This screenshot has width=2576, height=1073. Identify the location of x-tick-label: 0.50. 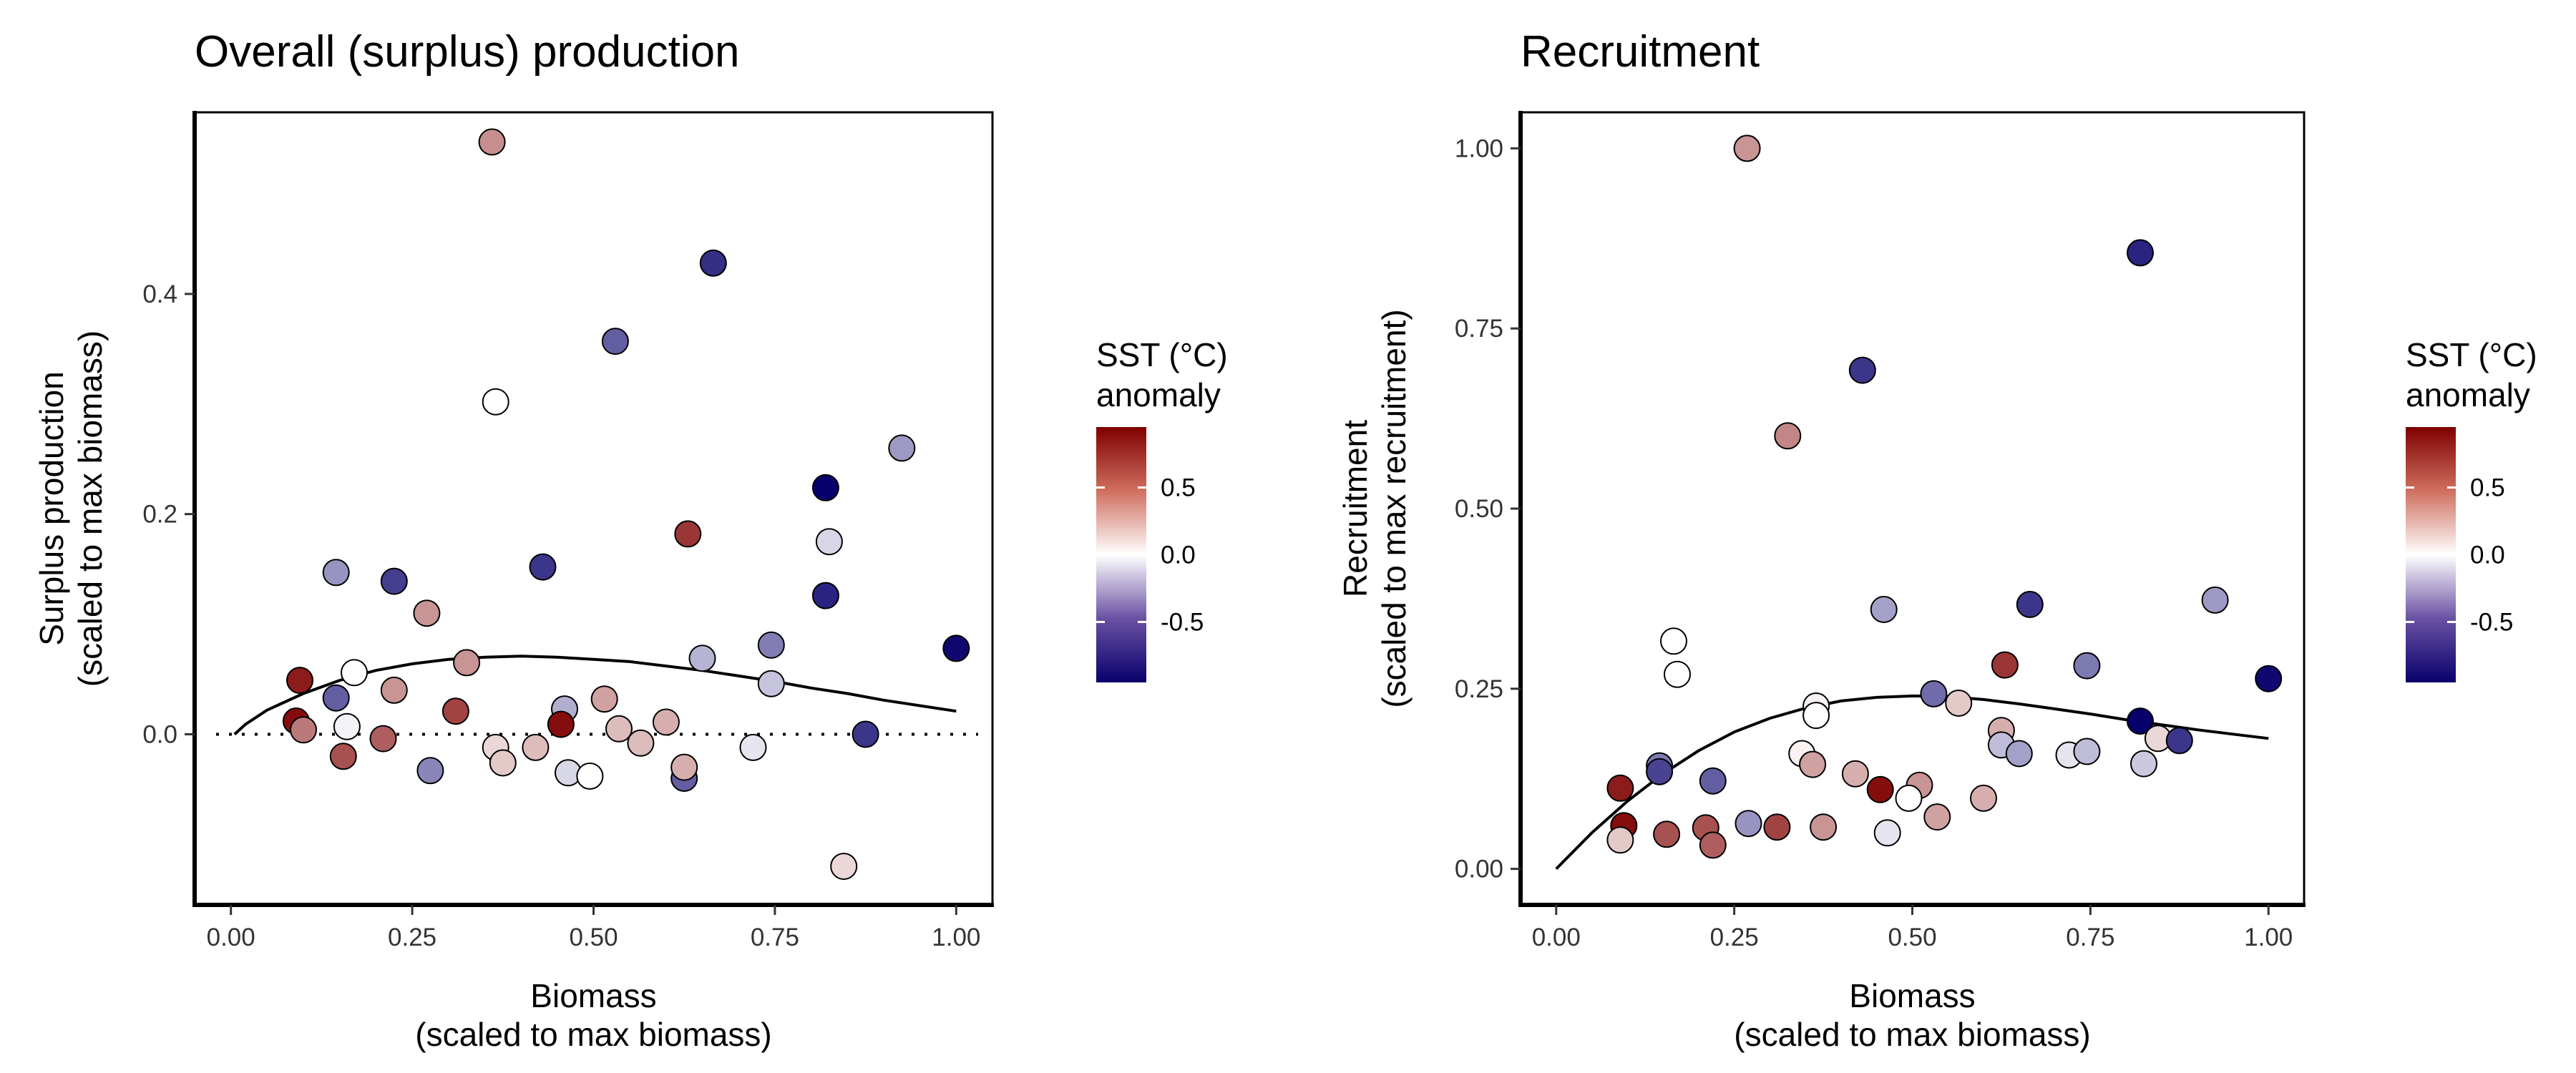
(1912, 937).